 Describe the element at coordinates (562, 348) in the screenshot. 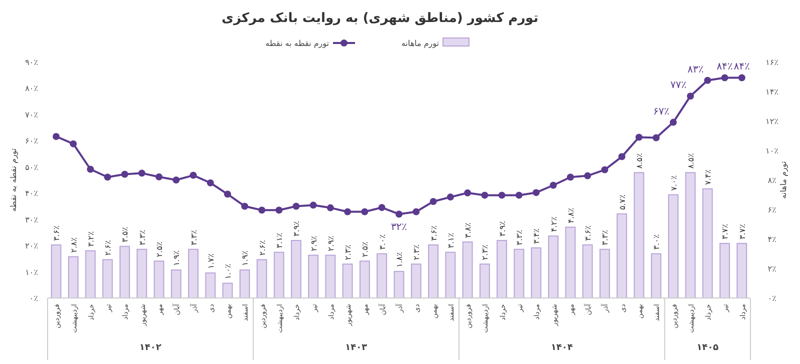

I see `text: ۱۴۰۴` at that location.